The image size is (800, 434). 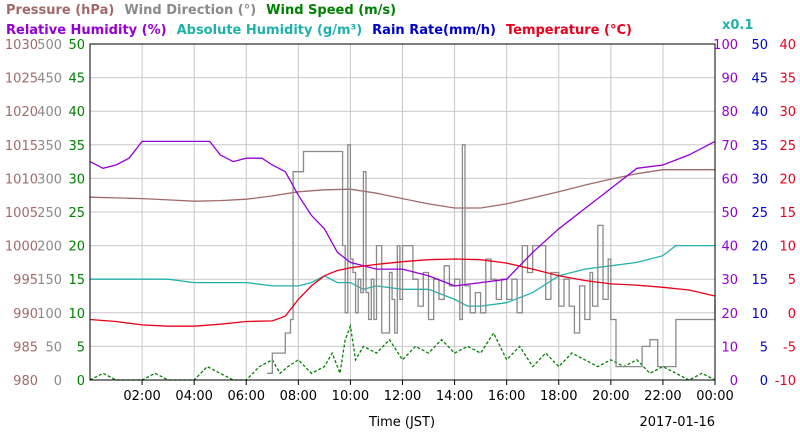 I want to click on tick-label-pressure: 1020, so click(x=21, y=112).